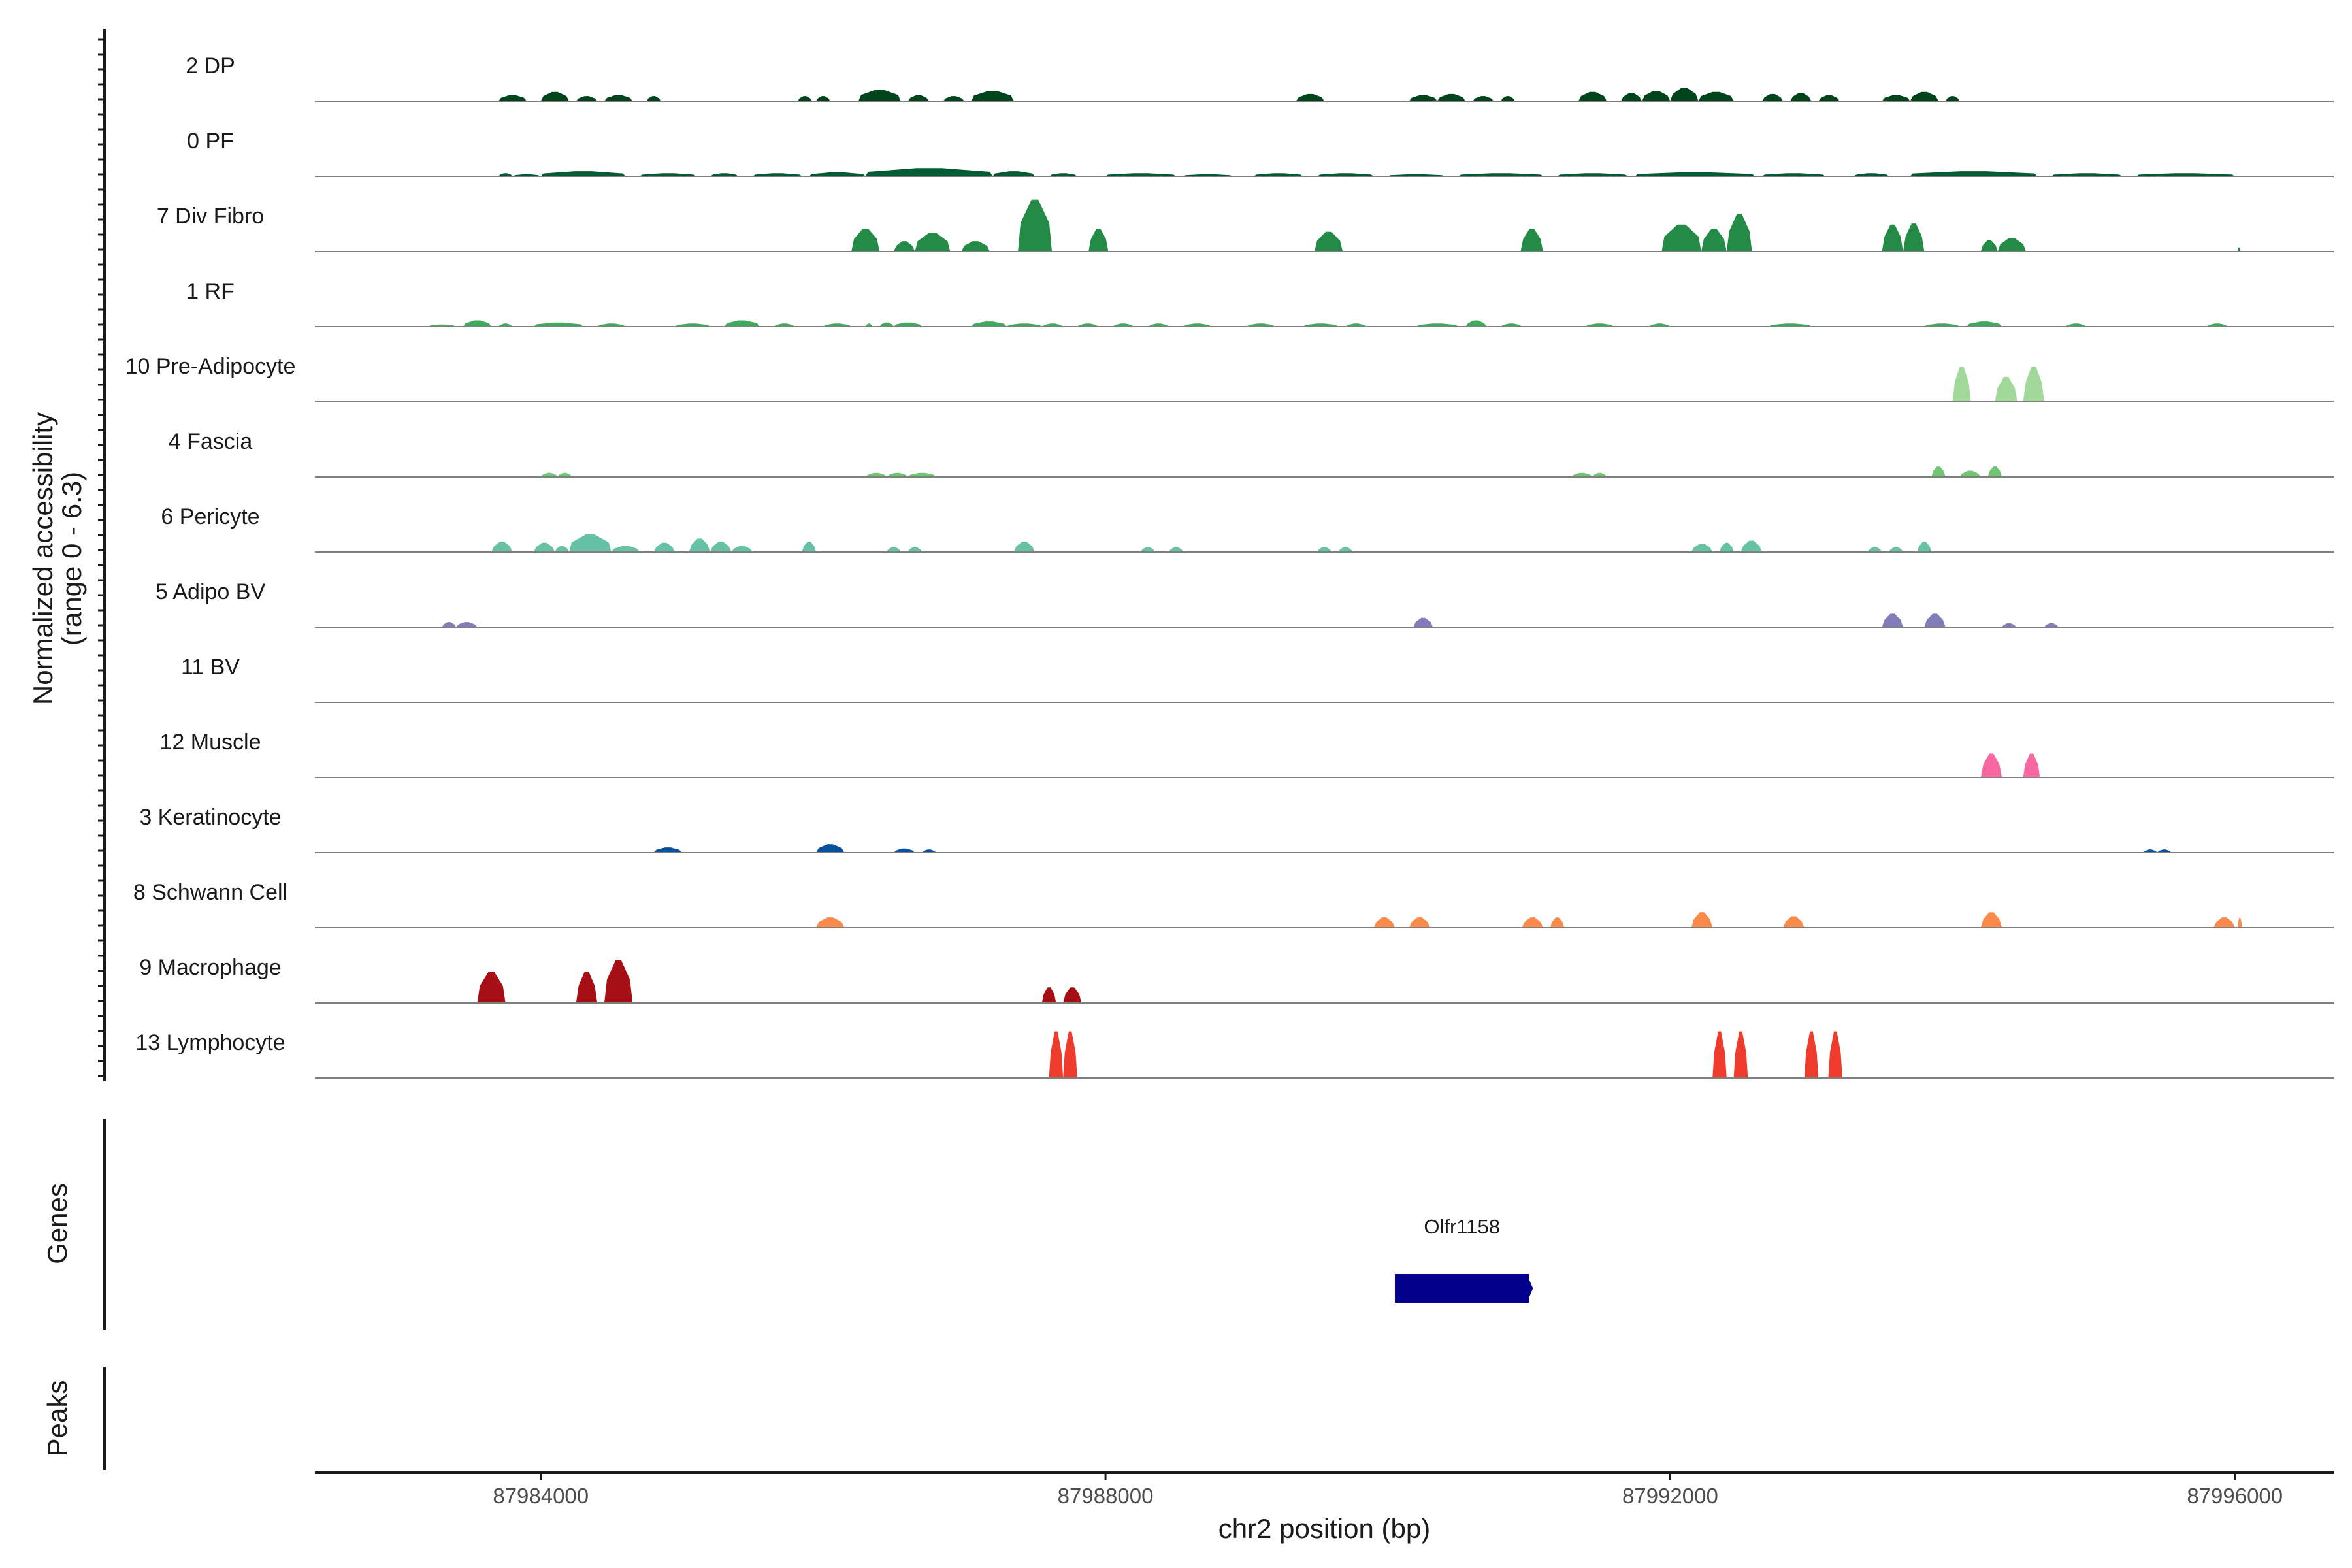 The width and height of the screenshot is (2352, 1568). I want to click on accessibility-axis-ticks, so click(101, 557).